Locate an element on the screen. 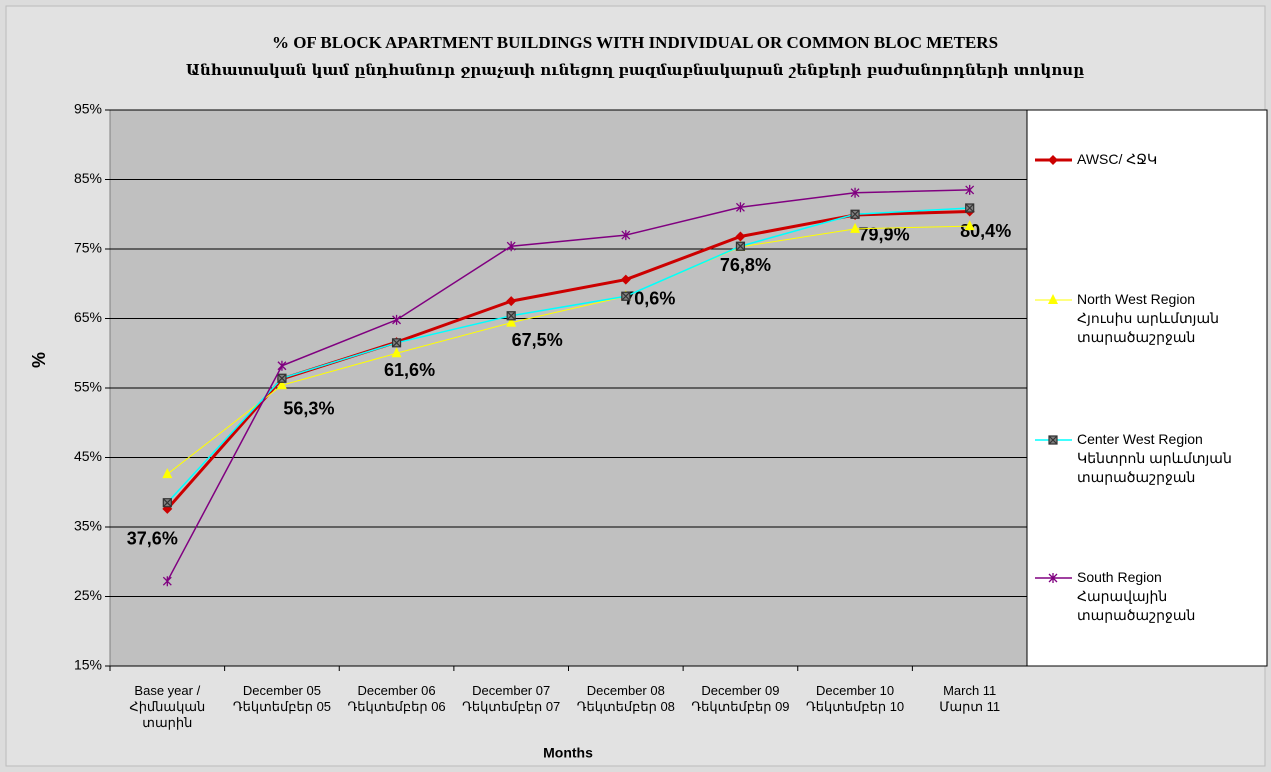 This screenshot has height=772, width=1271. x-axis-label: Months is located at coordinates (568, 753).